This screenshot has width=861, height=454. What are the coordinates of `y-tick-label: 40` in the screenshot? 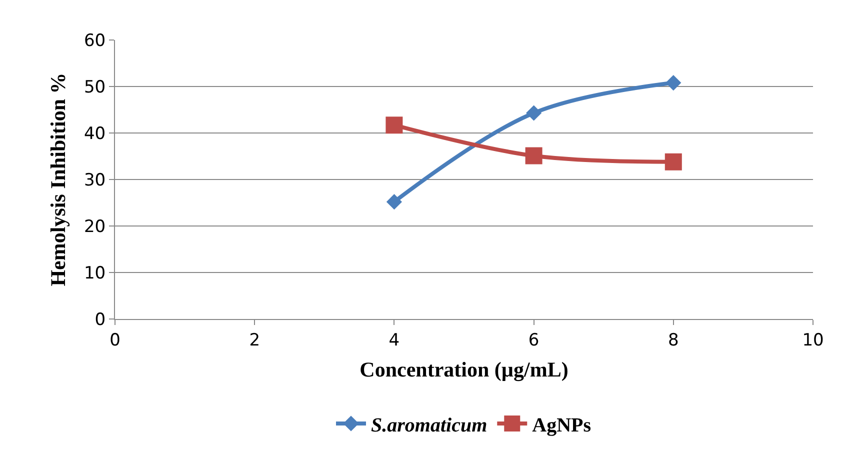 It's located at (95, 134).